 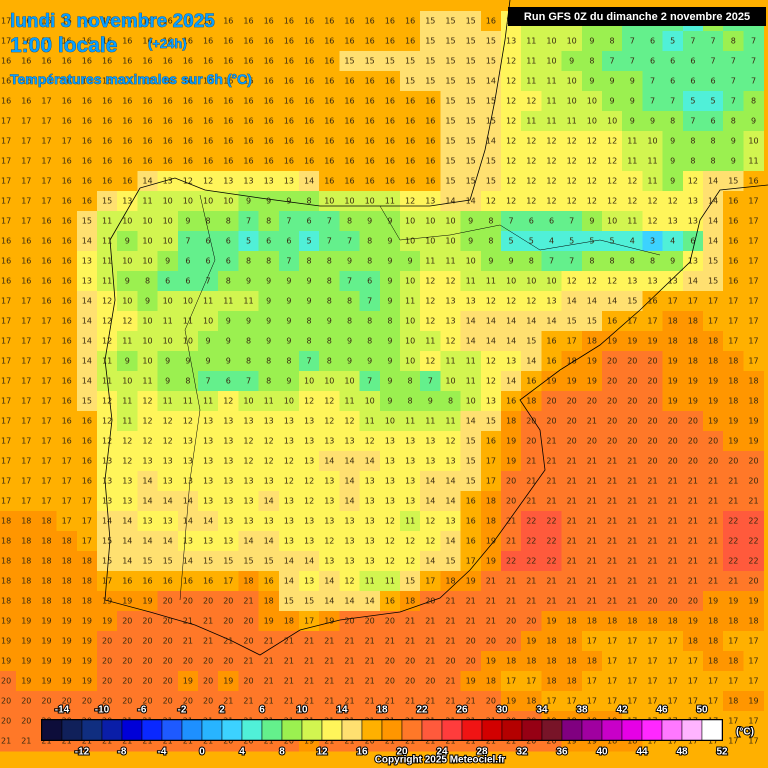 I want to click on legend-label: 32, so click(x=522, y=752).